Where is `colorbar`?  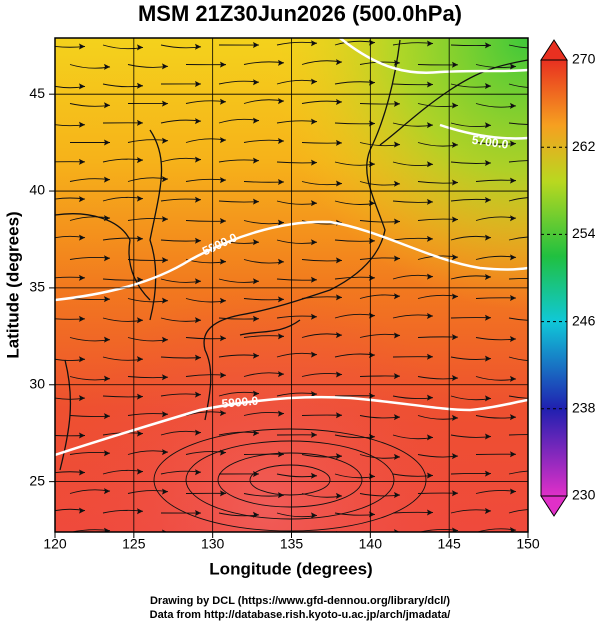 colorbar is located at coordinates (554, 278).